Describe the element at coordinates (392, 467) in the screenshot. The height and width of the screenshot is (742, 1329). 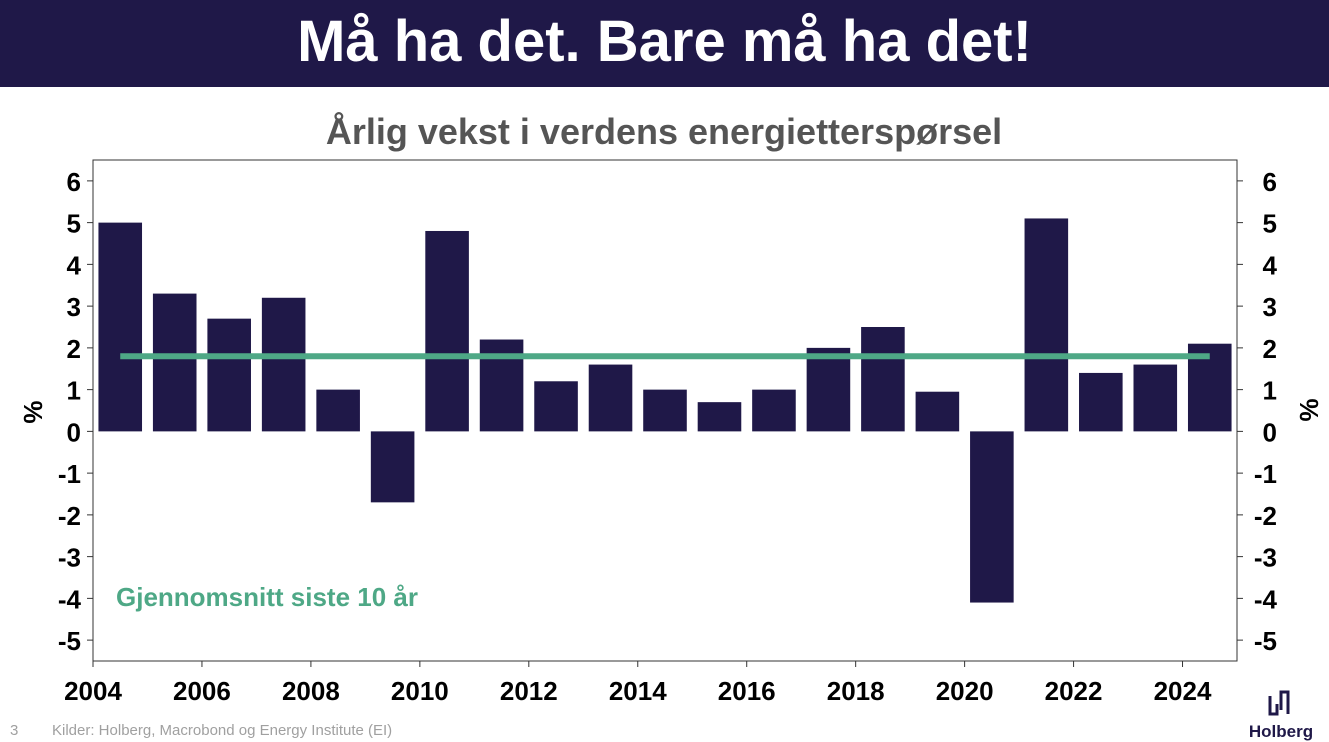
I see `bar-2009` at that location.